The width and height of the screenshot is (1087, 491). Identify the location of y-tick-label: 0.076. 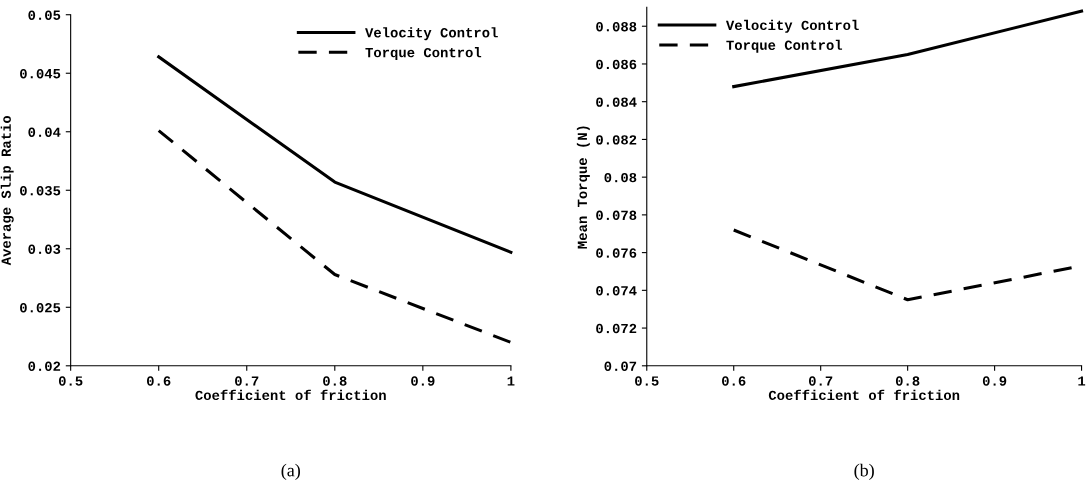
(616, 253).